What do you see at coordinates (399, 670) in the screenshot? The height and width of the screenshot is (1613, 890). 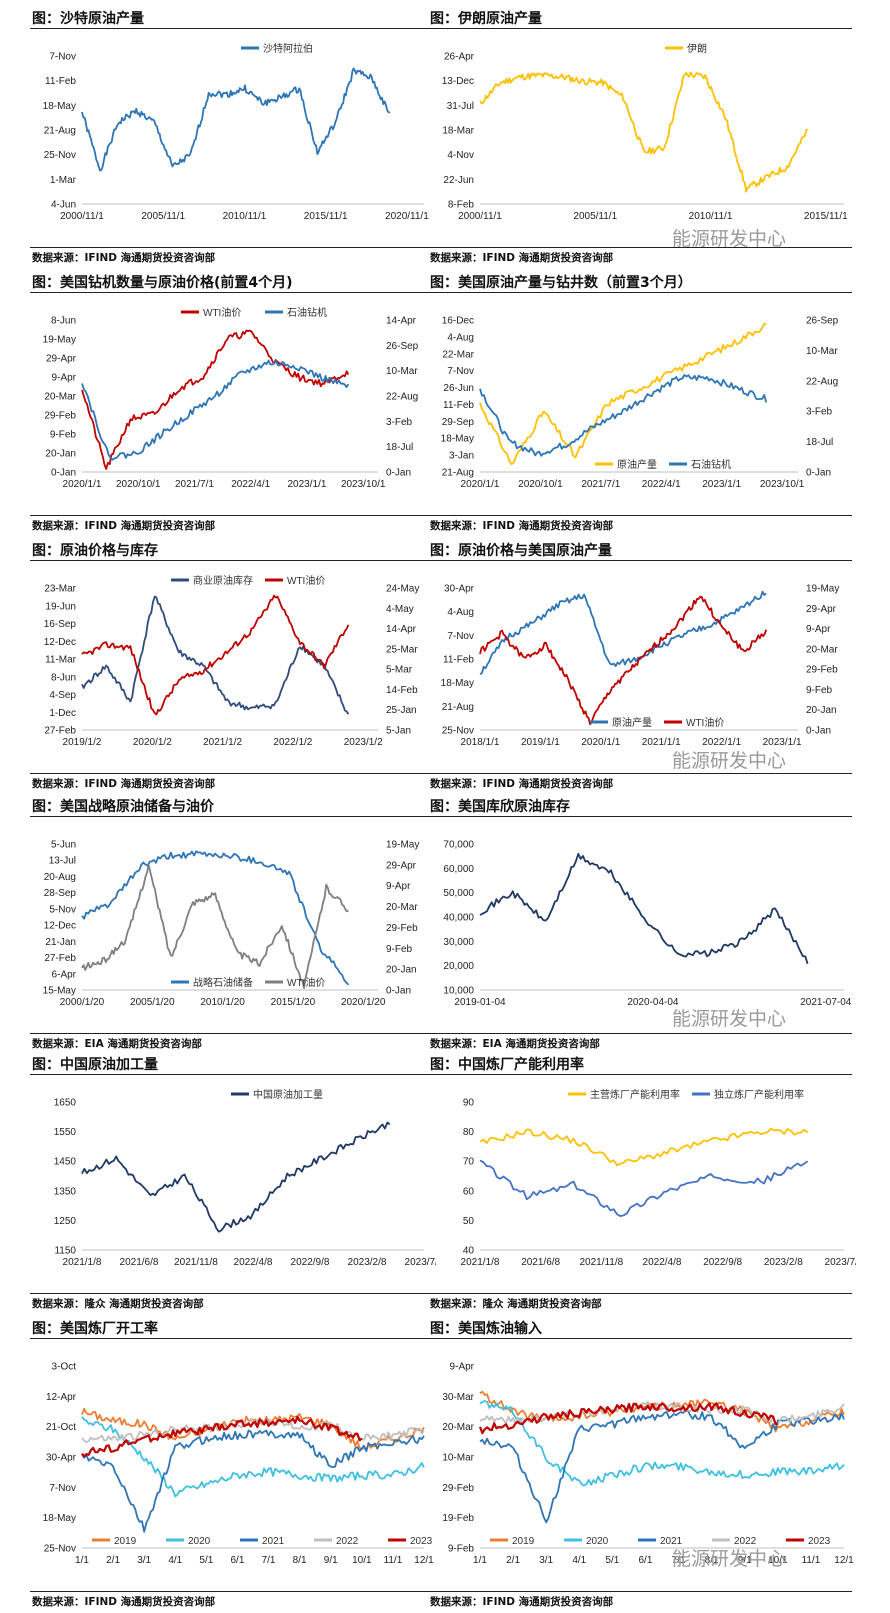 I see `y2-tick-label: 5-Mar` at bounding box center [399, 670].